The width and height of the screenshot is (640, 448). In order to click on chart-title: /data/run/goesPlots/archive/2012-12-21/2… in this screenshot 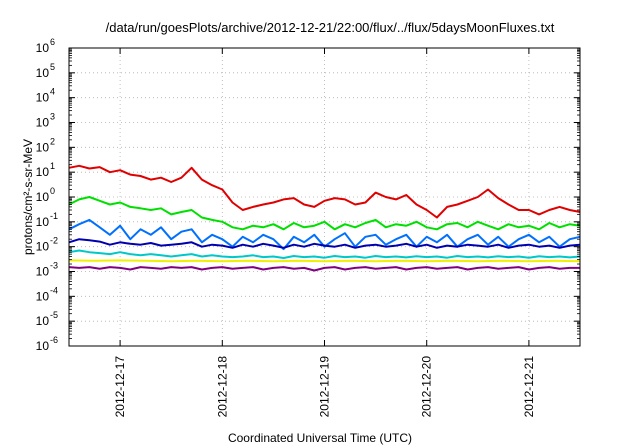, I will do `click(330, 27)`.